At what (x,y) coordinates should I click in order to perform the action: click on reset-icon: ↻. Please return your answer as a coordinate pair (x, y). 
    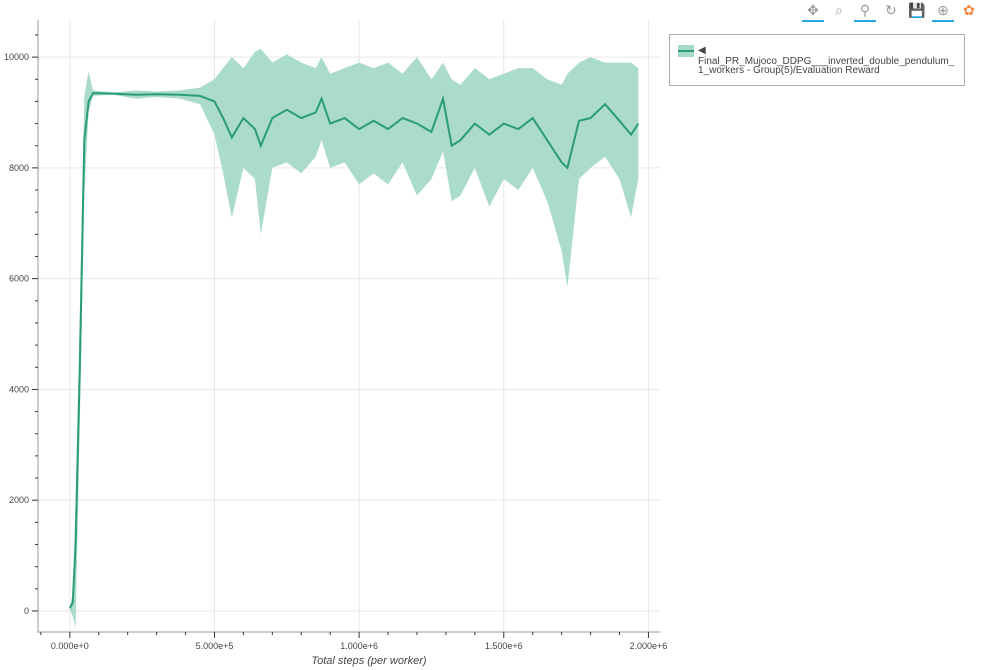
    Looking at the image, I should click on (891, 9).